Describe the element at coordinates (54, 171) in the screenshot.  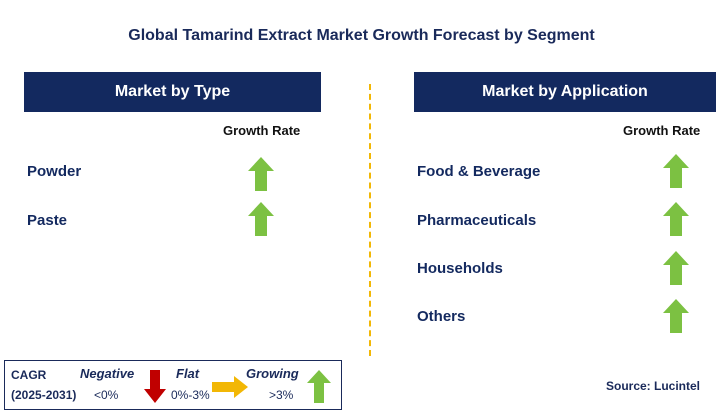
I see `type-item-powder: Powder` at that location.